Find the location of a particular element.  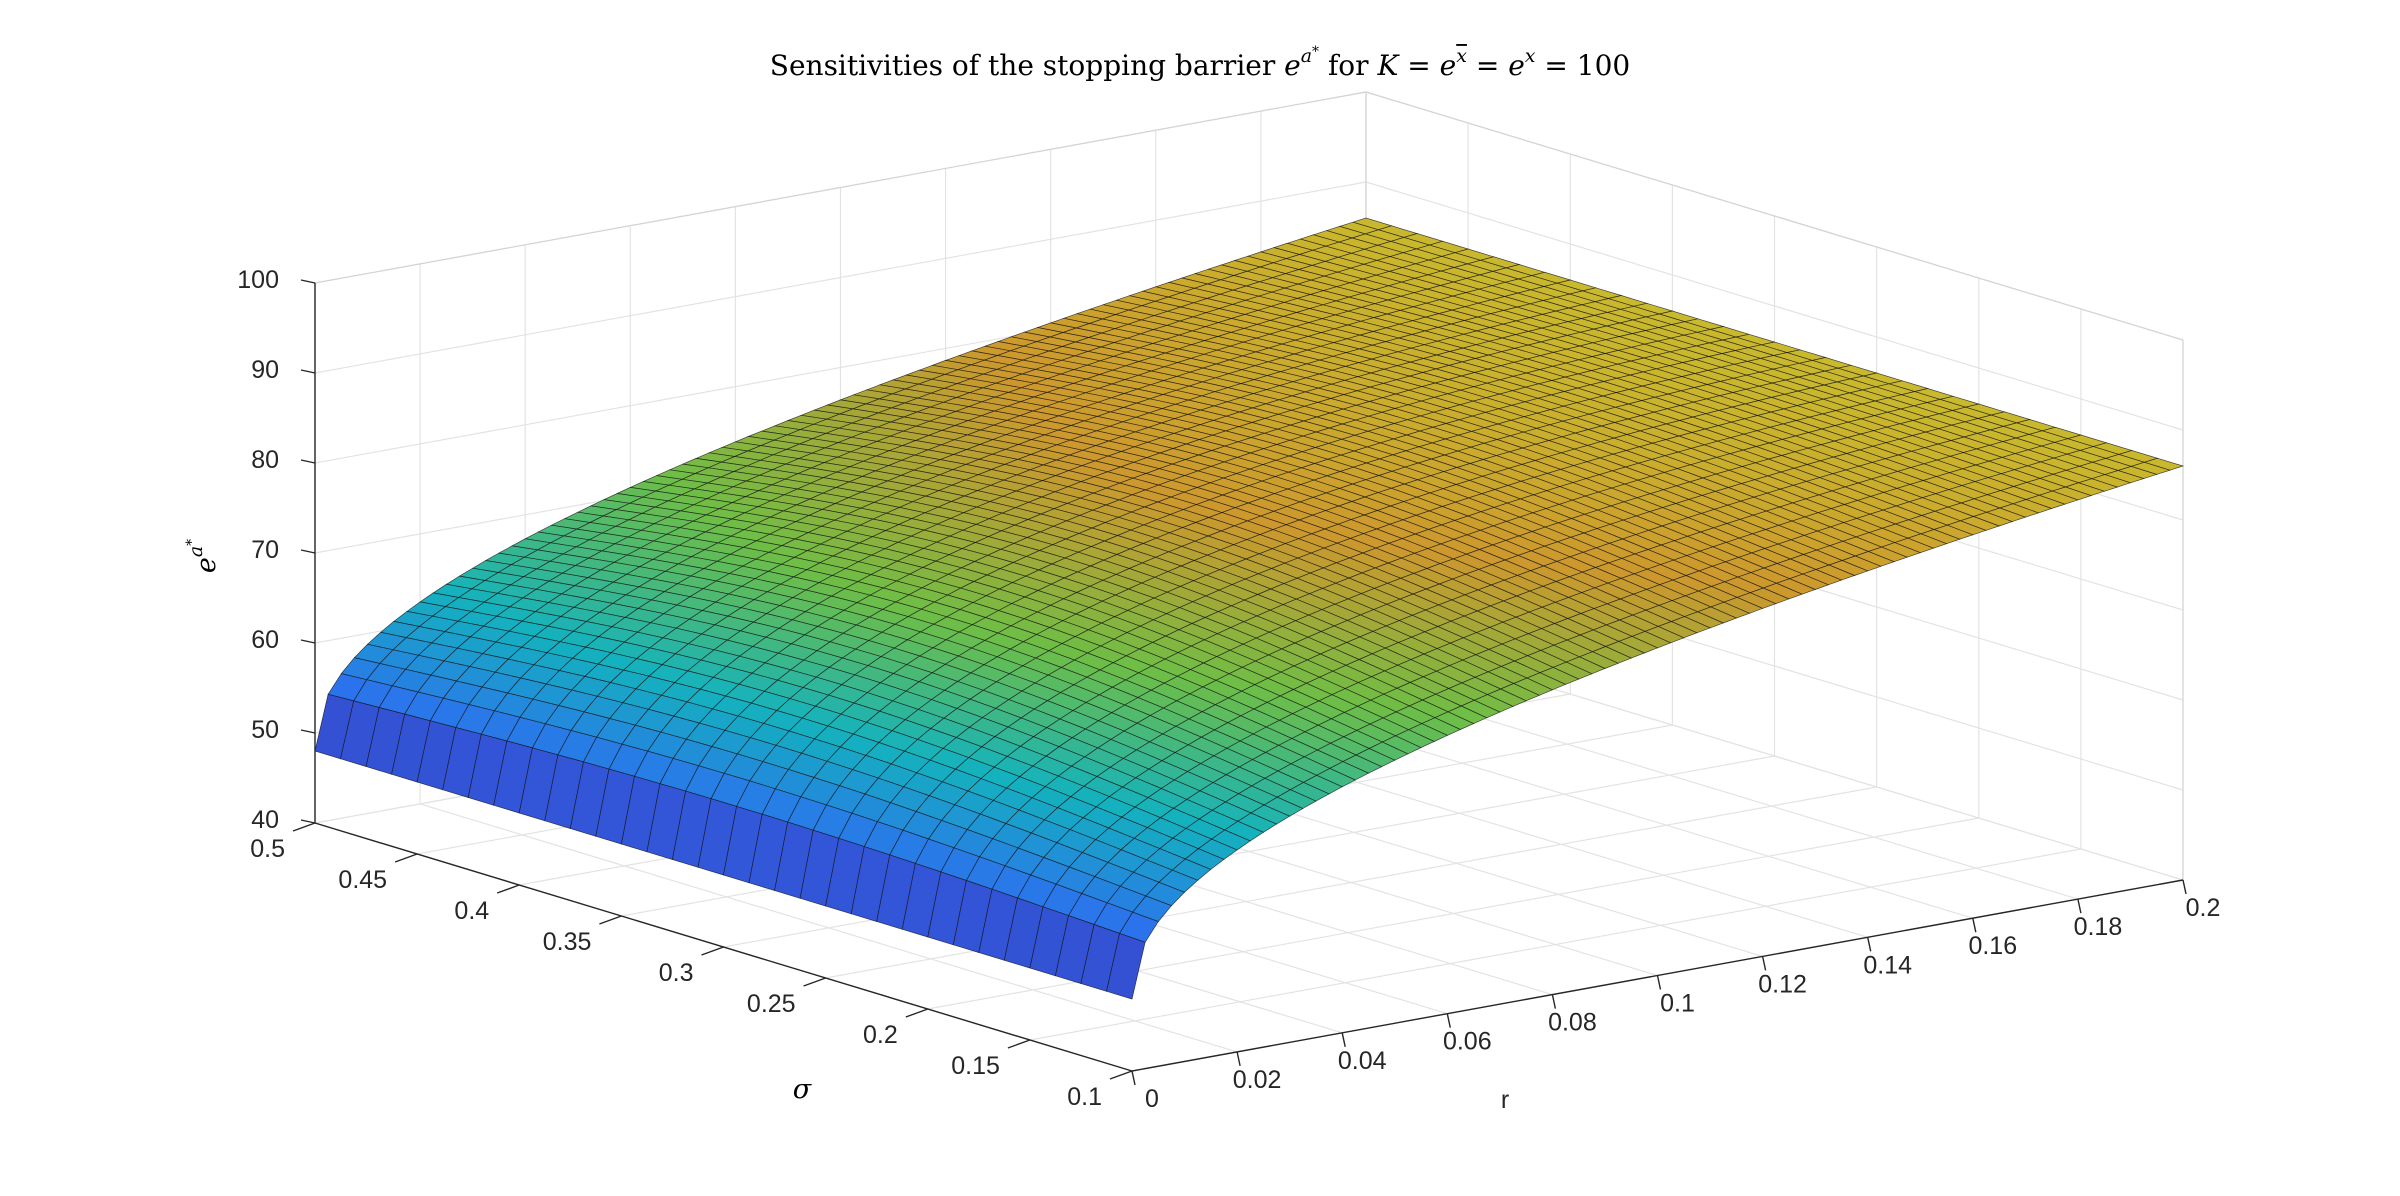

grid-line is located at coordinates (1555, 944).